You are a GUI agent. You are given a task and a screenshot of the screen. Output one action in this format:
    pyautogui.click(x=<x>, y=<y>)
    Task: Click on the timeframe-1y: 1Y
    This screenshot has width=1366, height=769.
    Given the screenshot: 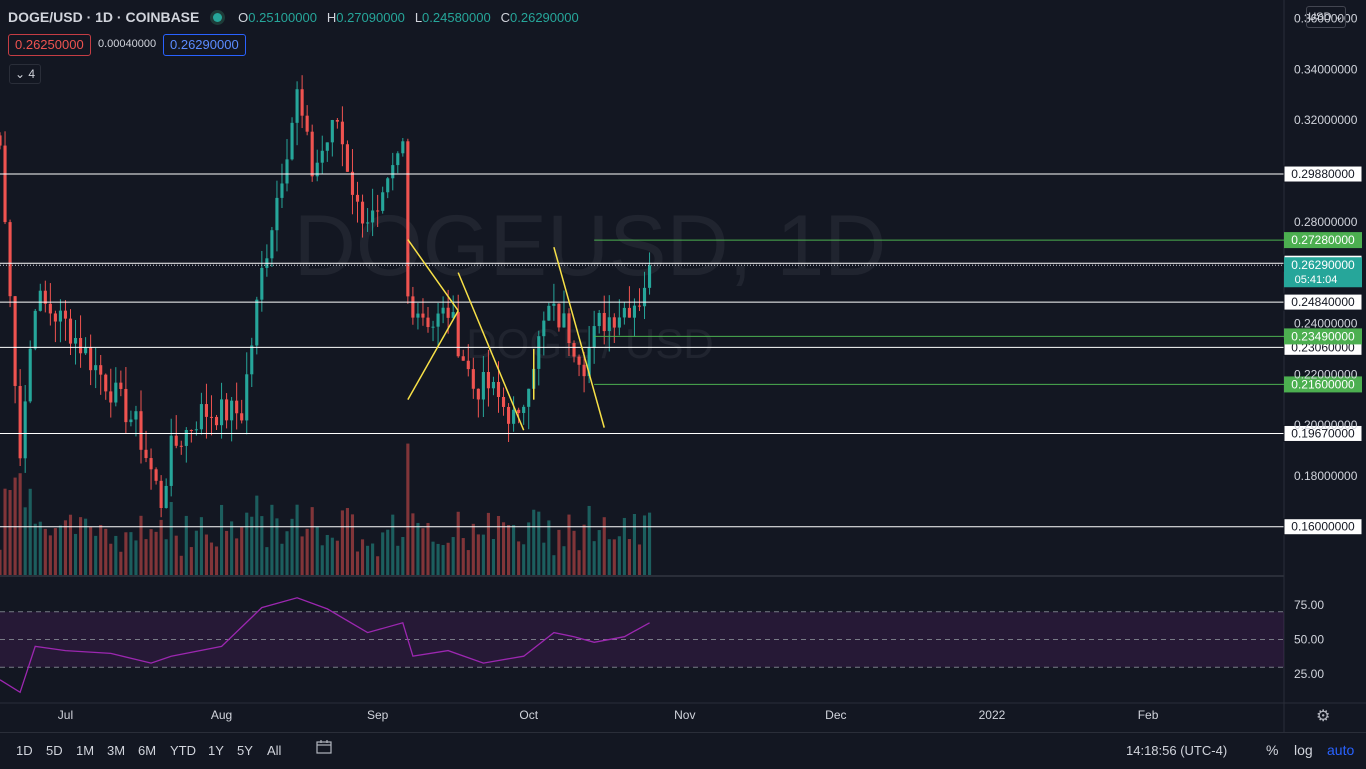 What is the action you would take?
    pyautogui.click(x=216, y=750)
    